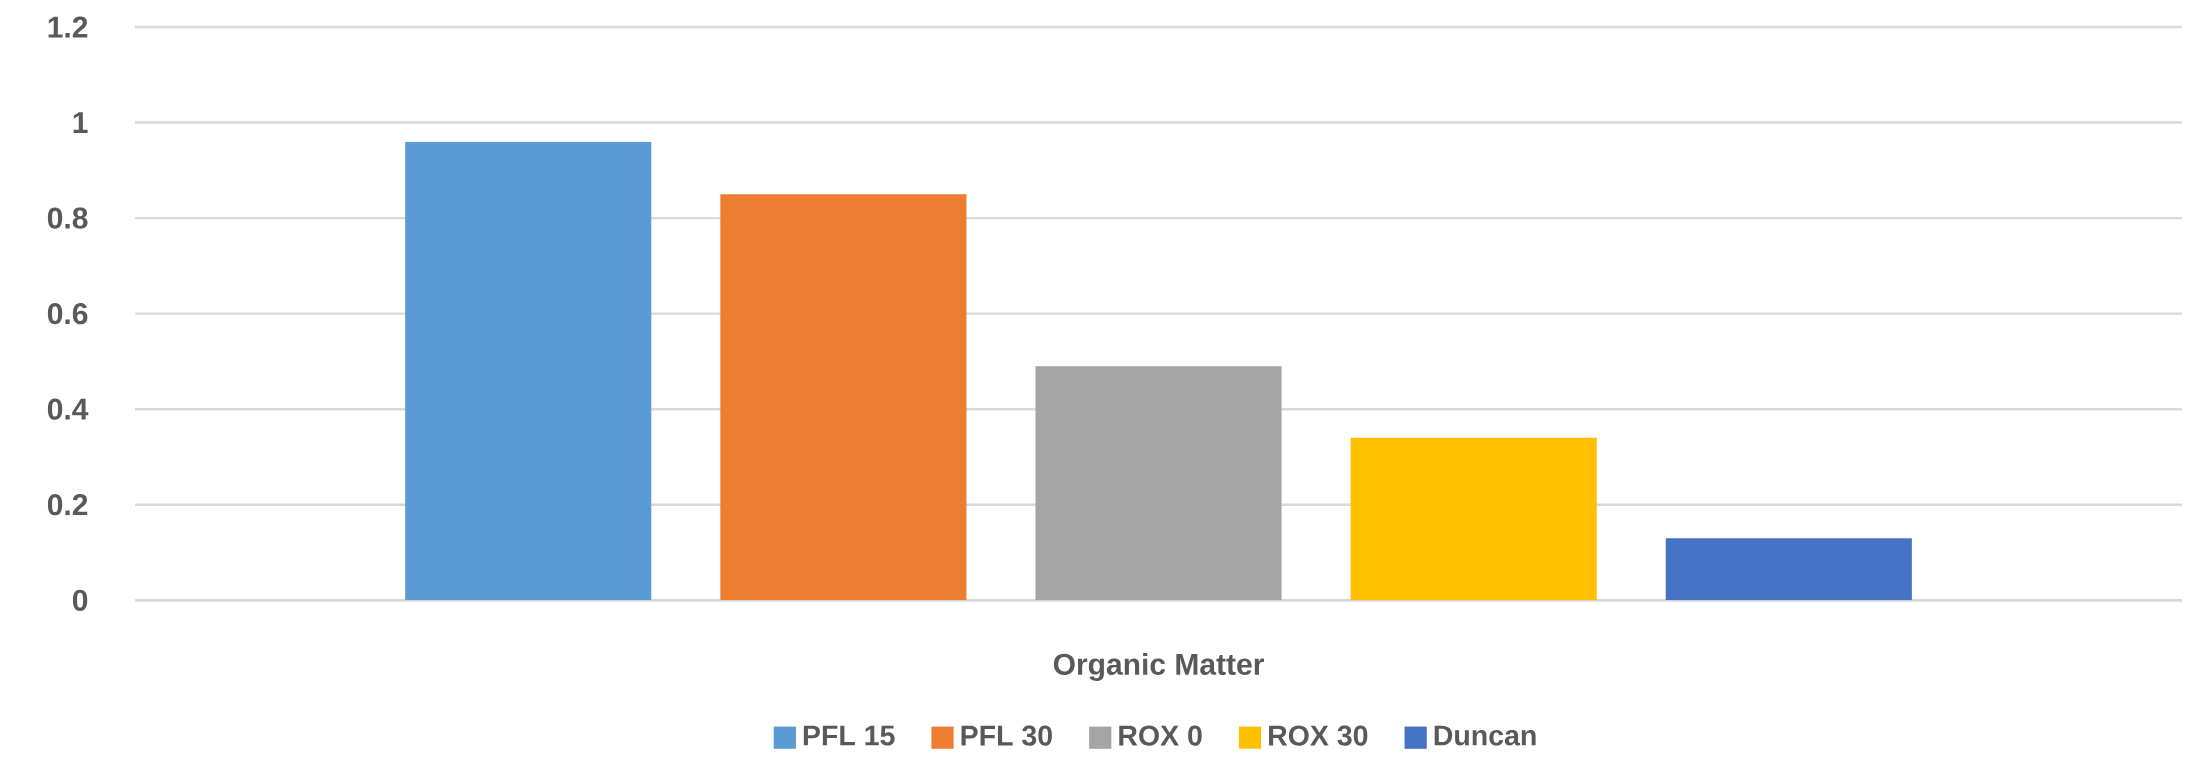  I want to click on legend-label: ROX 30, so click(1318, 735).